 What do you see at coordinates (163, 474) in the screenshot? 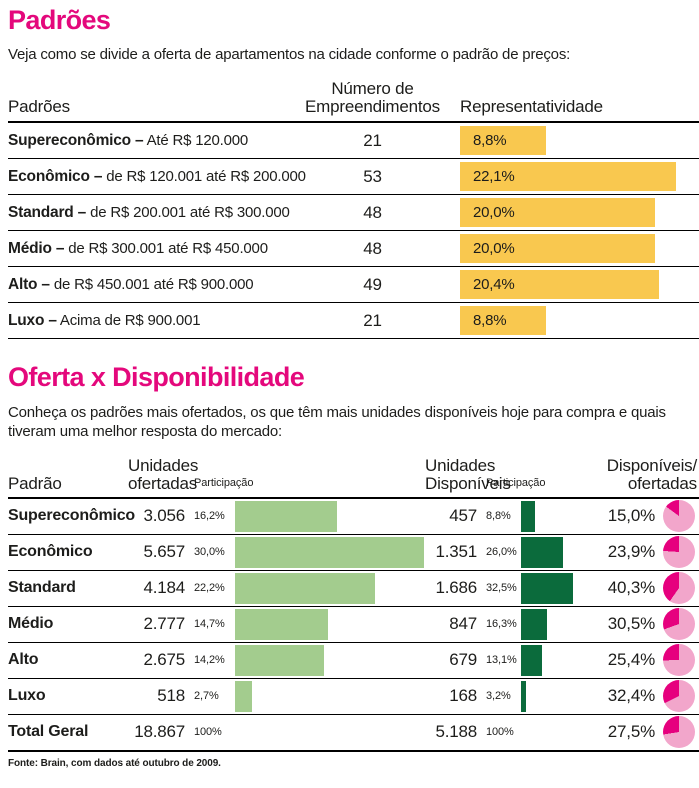
I see `oferta-header-unidades-ofertadas: Unidades ofertadas` at bounding box center [163, 474].